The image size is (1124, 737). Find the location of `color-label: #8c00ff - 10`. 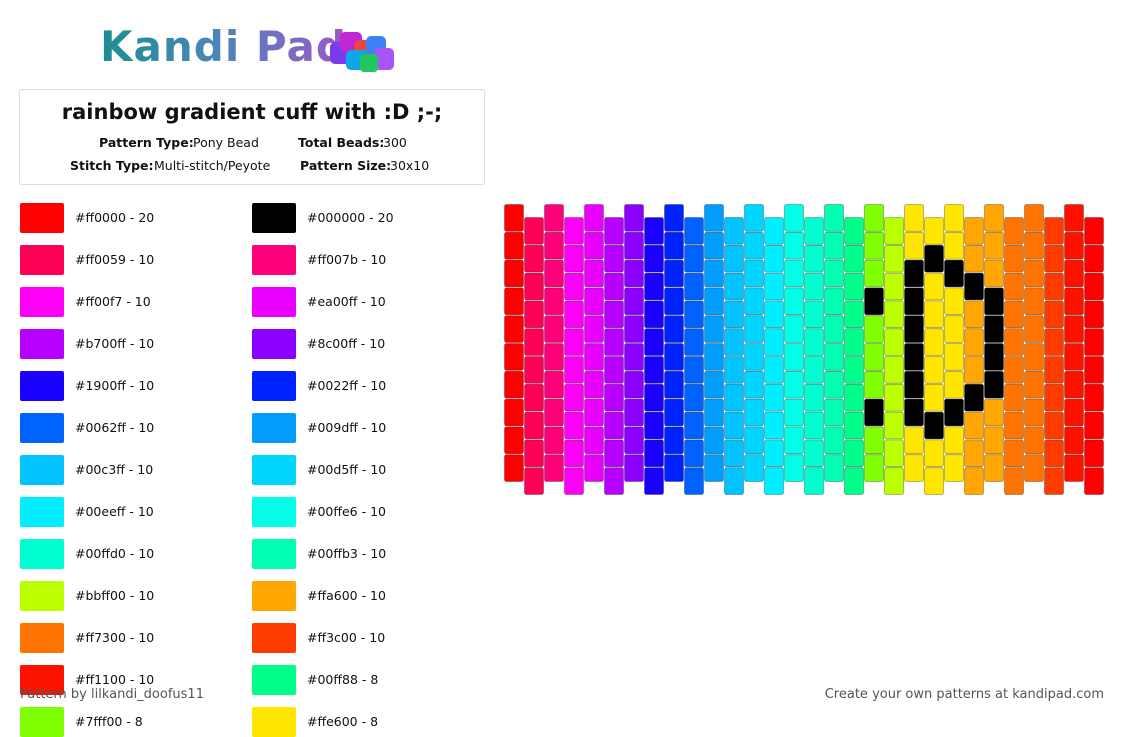

color-label: #8c00ff - 10 is located at coordinates (346, 343).